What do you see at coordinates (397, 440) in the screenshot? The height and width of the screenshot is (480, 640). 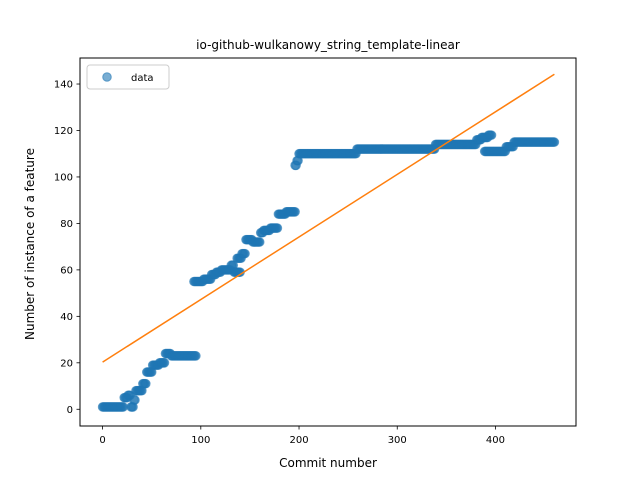 I see `x-tick-label: 300` at bounding box center [397, 440].